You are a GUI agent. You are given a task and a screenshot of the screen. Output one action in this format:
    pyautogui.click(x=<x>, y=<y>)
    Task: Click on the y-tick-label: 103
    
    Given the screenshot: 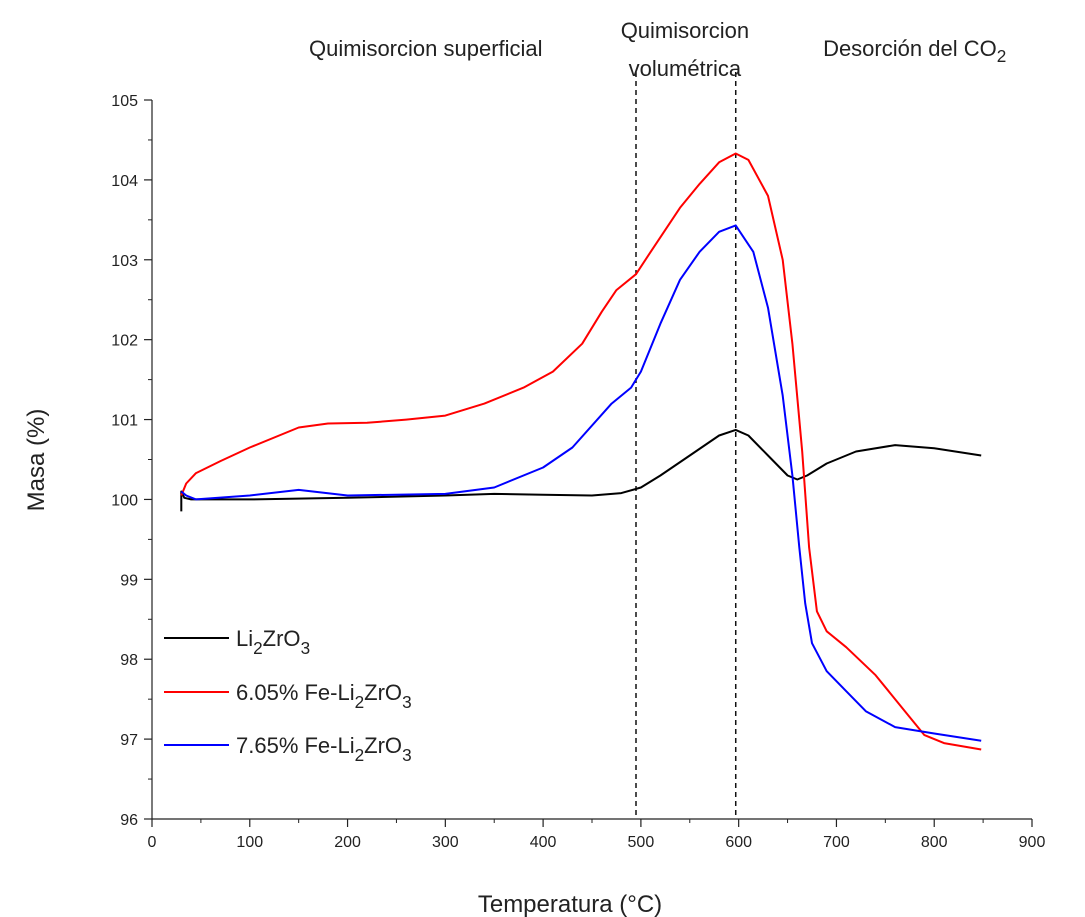 What is the action you would take?
    pyautogui.click(x=124, y=261)
    